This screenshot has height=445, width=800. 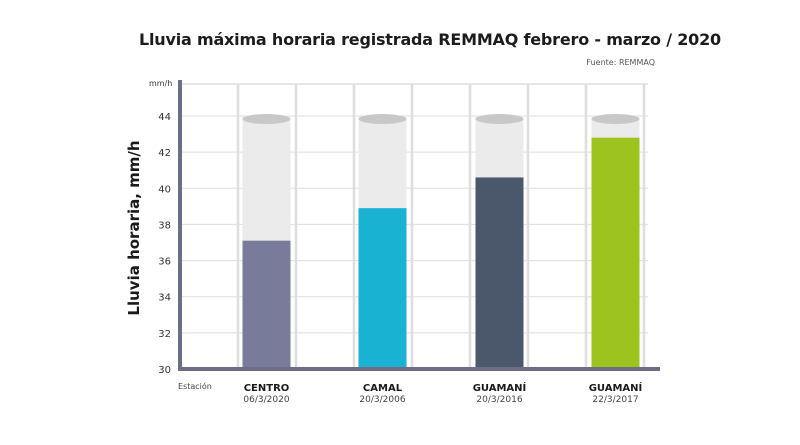 What do you see at coordinates (164, 117) in the screenshot?
I see `y-tick-label: 44` at bounding box center [164, 117].